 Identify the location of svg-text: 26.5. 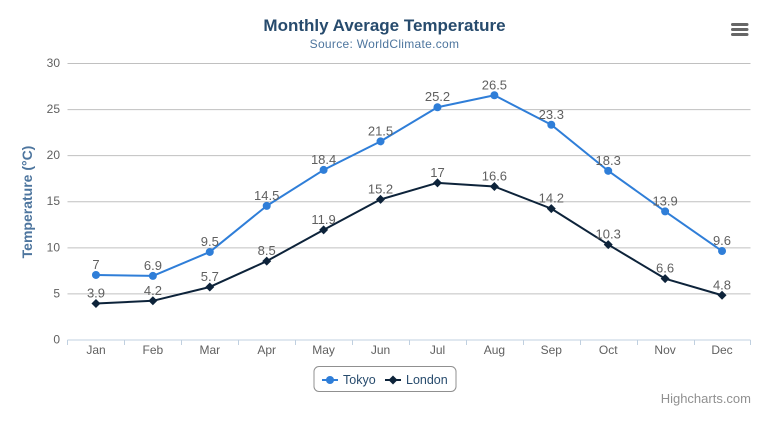
(494, 84).